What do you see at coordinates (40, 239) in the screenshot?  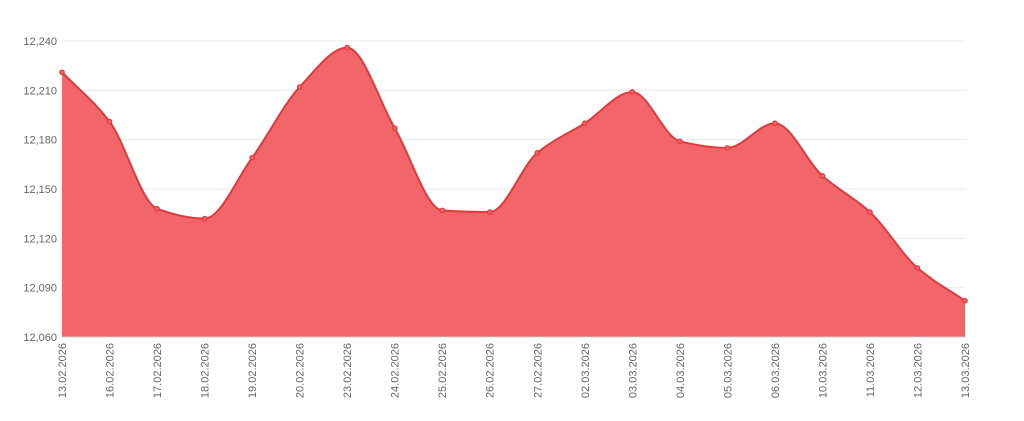 I see `y-tick-label: 12,120` at bounding box center [40, 239].